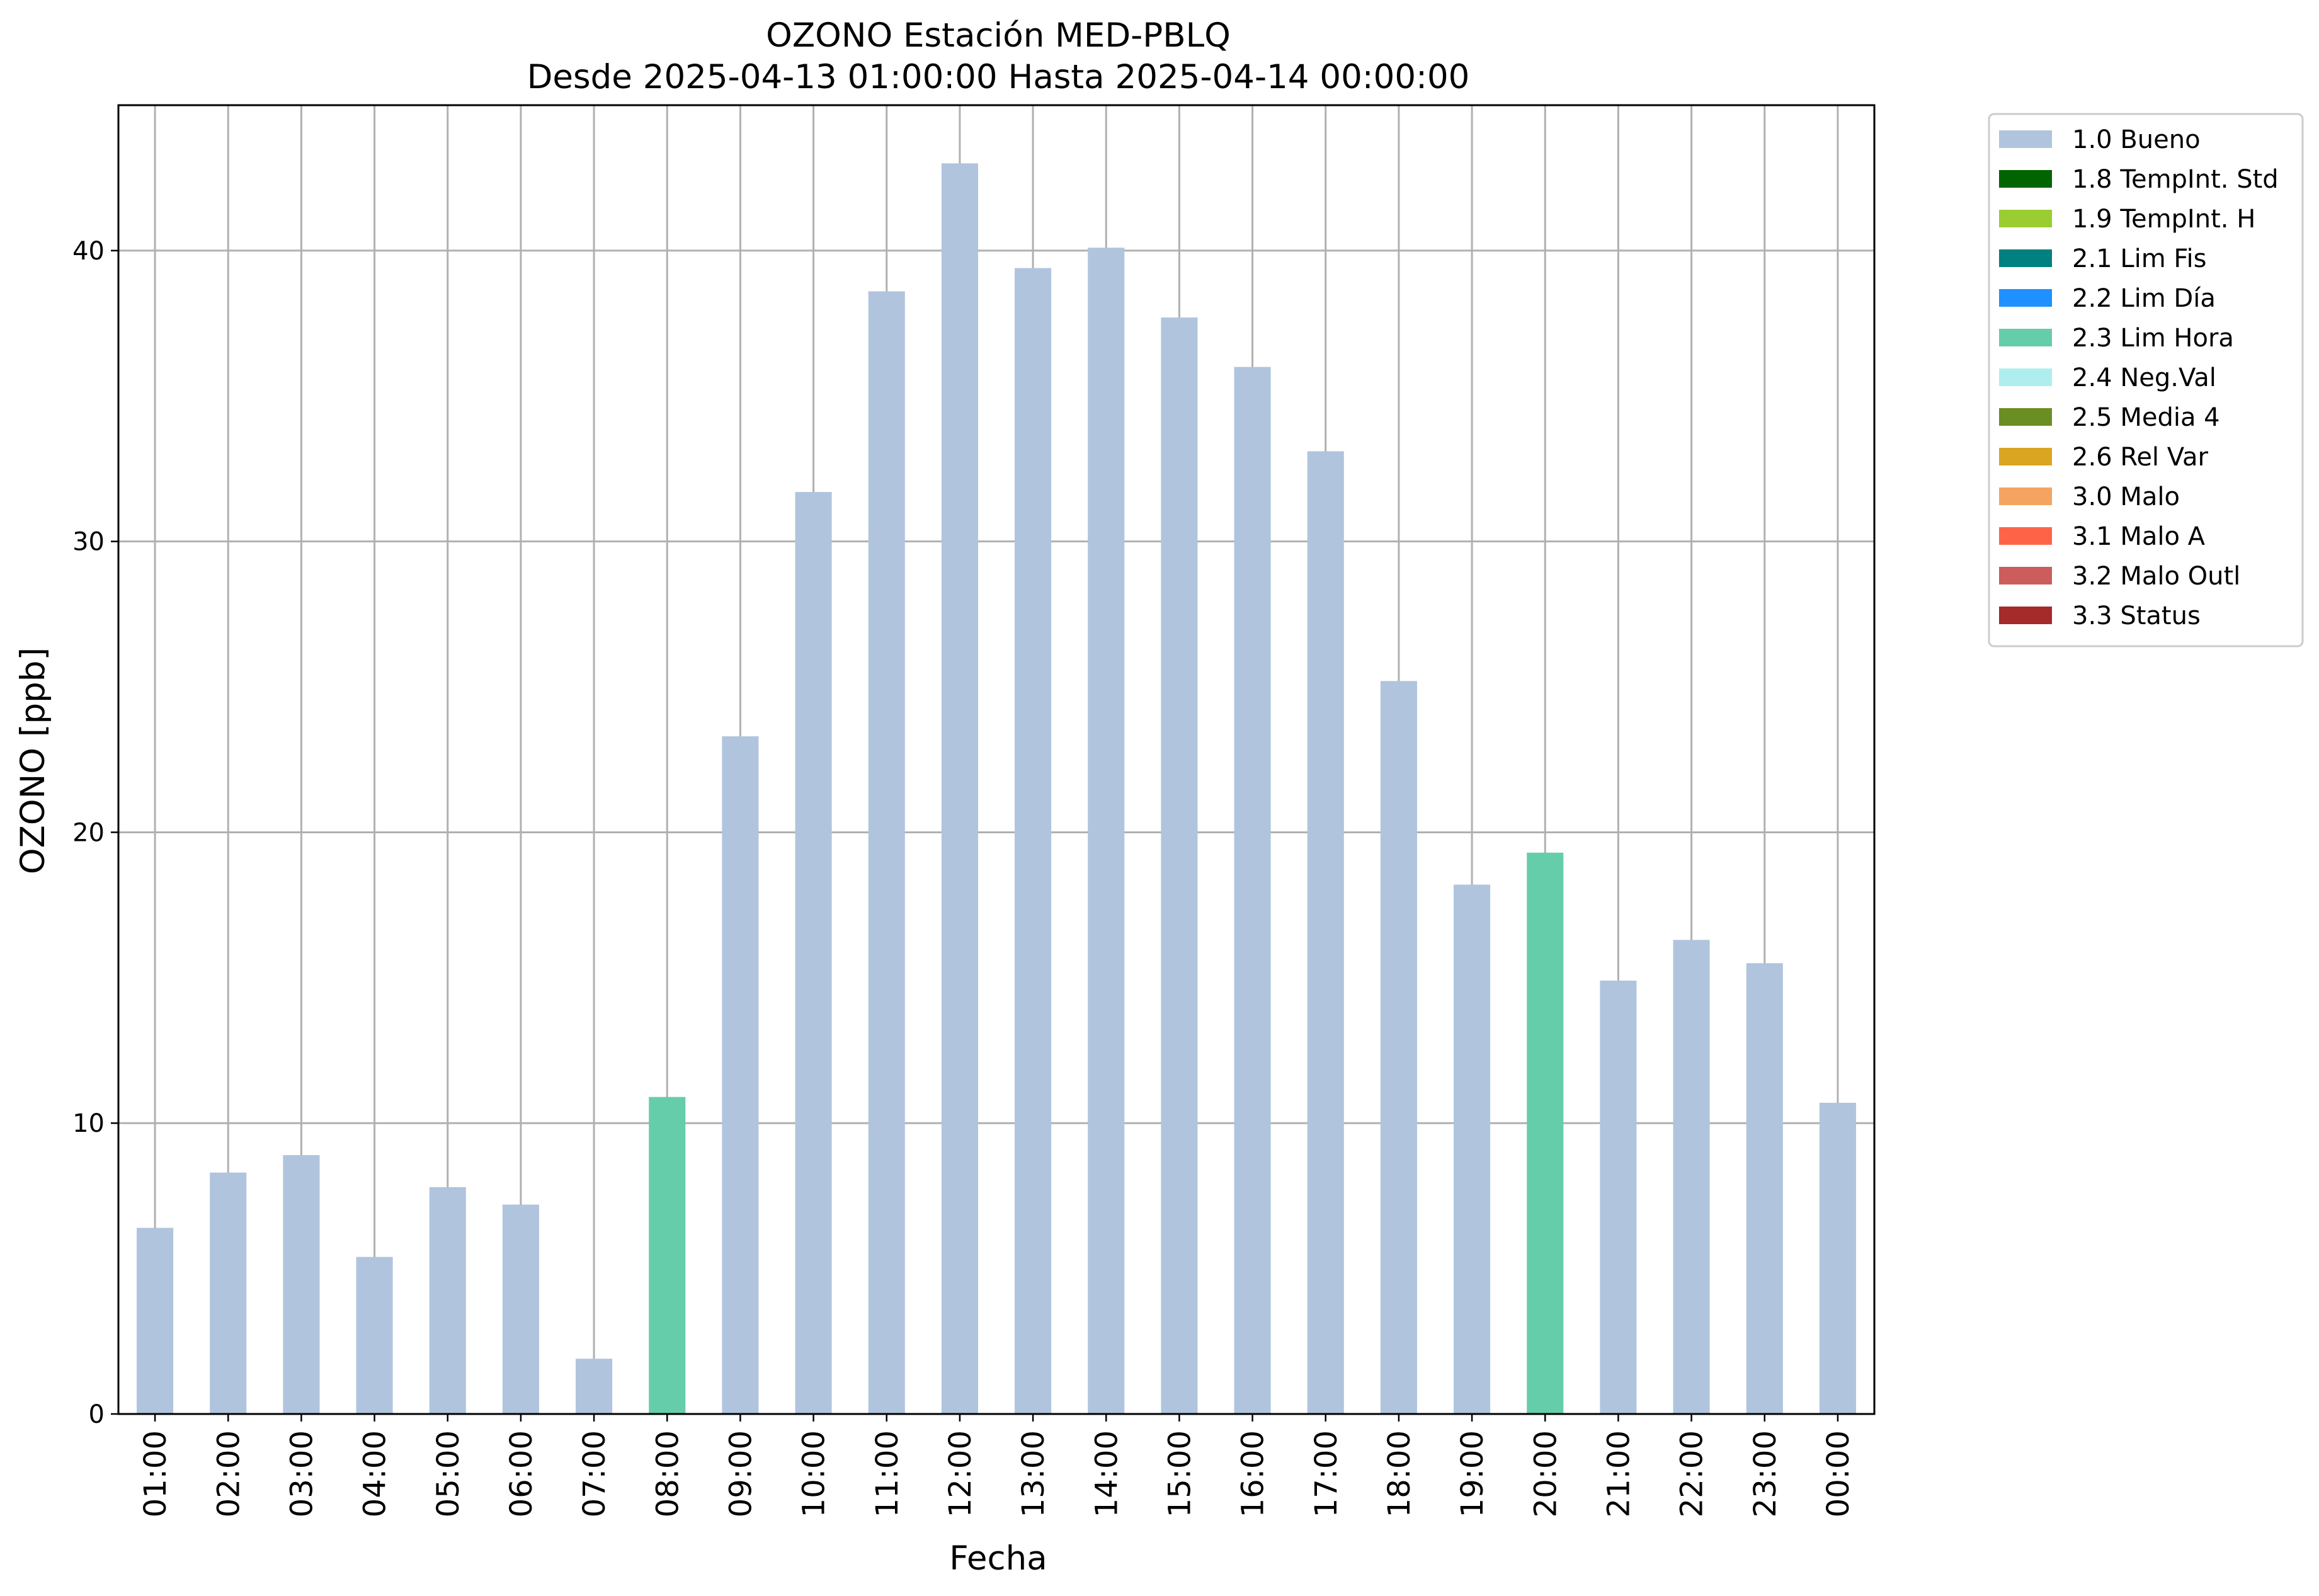  I want to click on legend-label: 2.1 Lim Fis, so click(2139, 258).